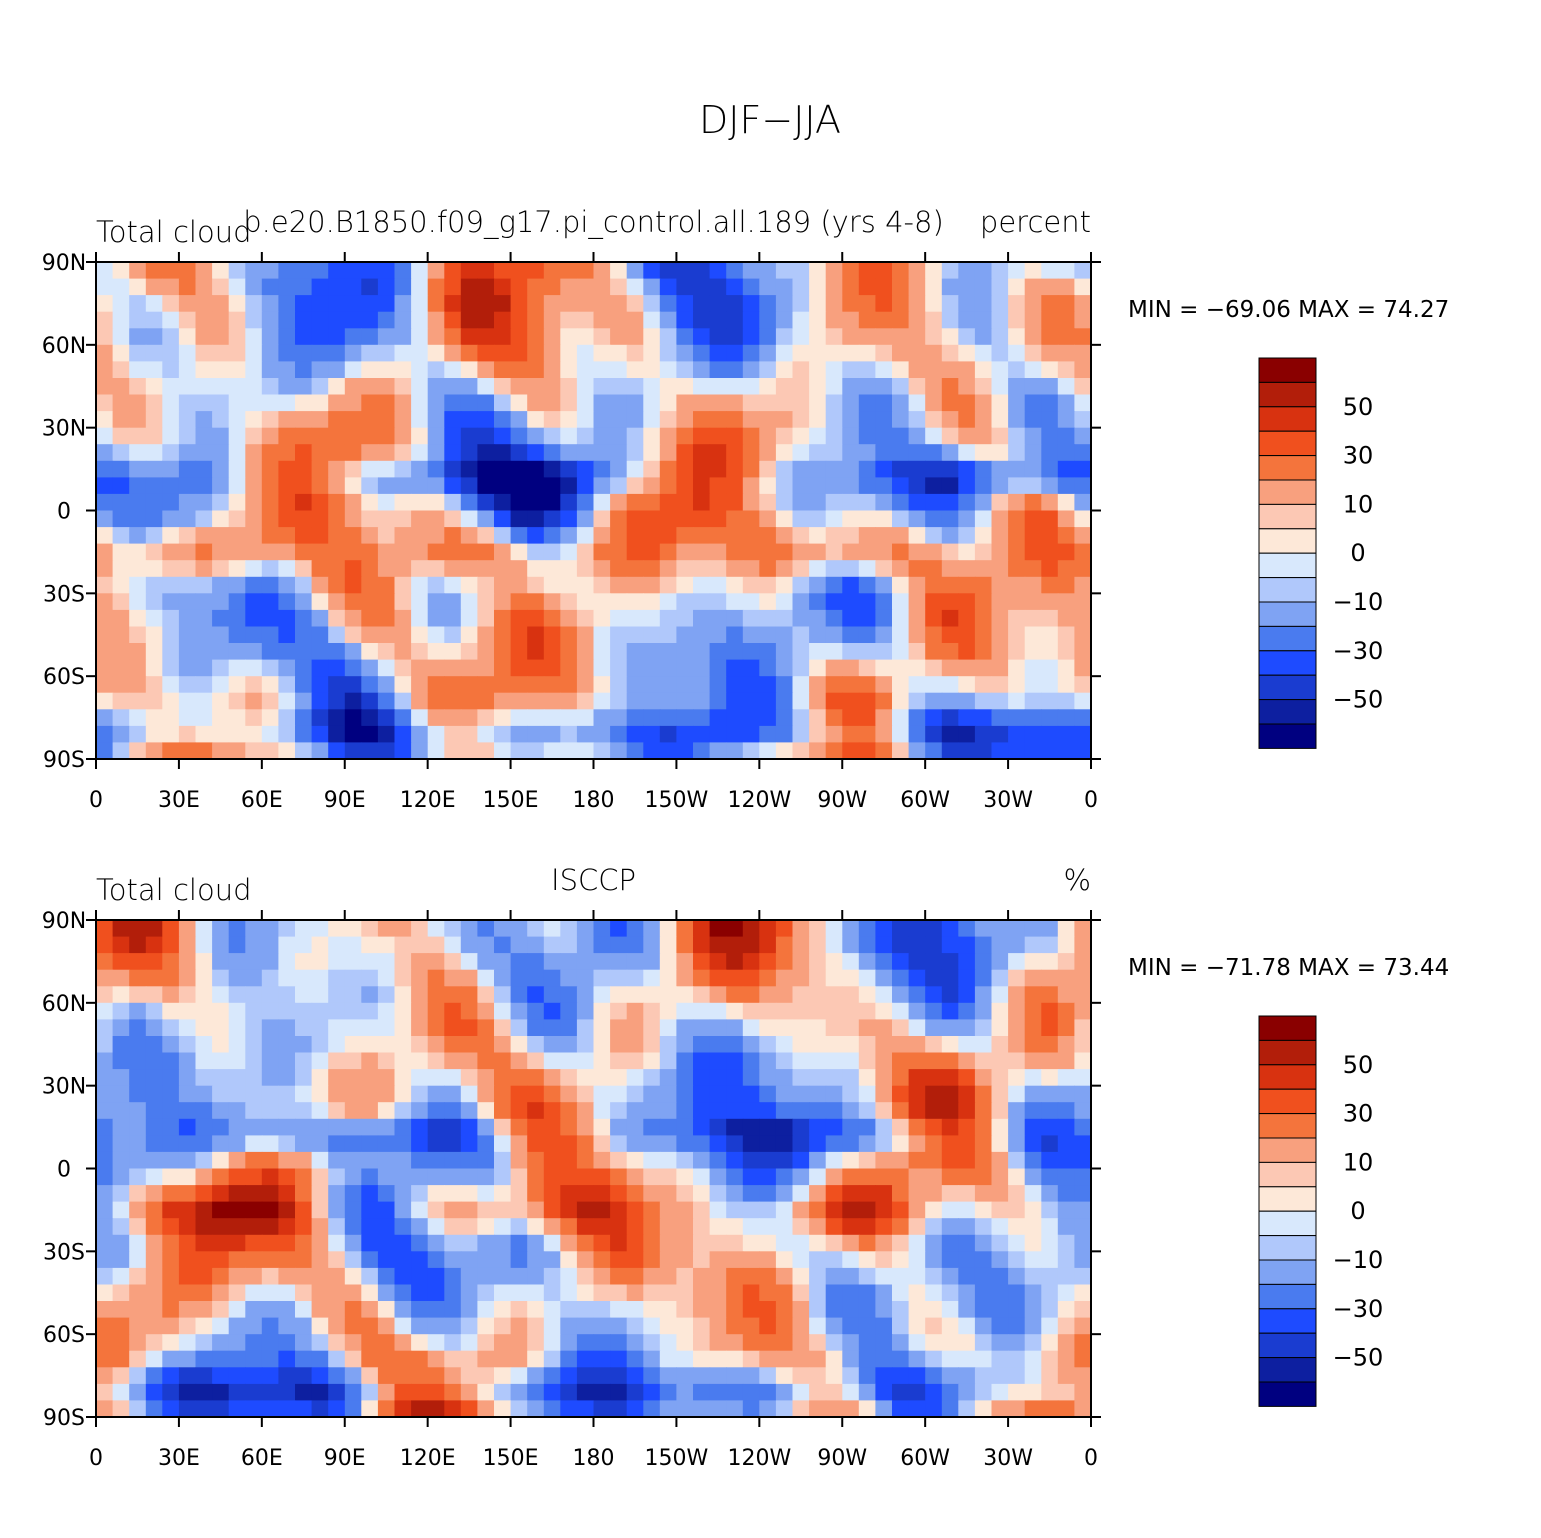  What do you see at coordinates (1287, 1272) in the screenshot?
I see `colorbar-box` at bounding box center [1287, 1272].